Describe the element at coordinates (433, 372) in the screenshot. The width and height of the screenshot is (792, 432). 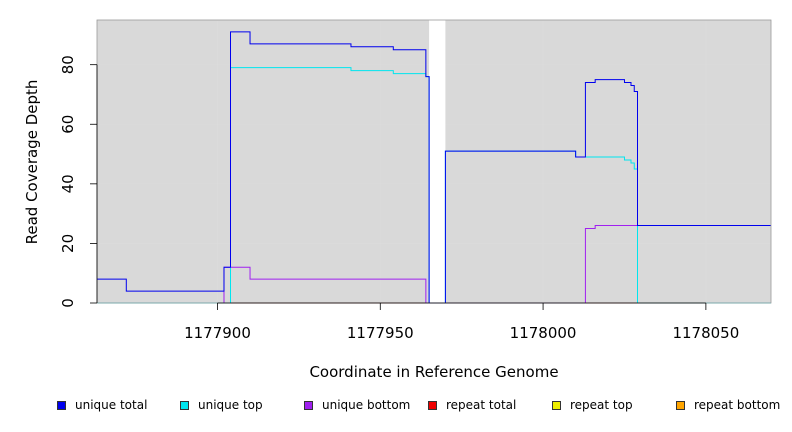
I see `x-axis-title: Coordinate in Reference Genome` at that location.